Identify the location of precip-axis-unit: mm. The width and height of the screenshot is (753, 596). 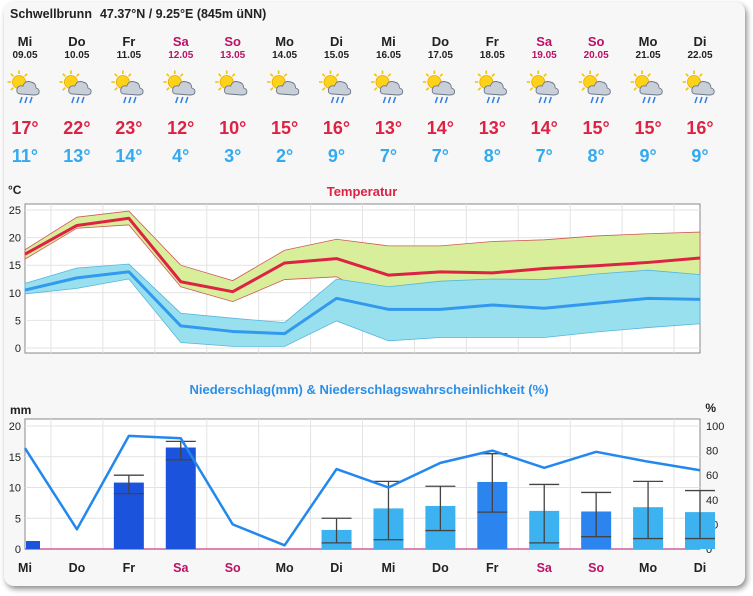
(20, 410).